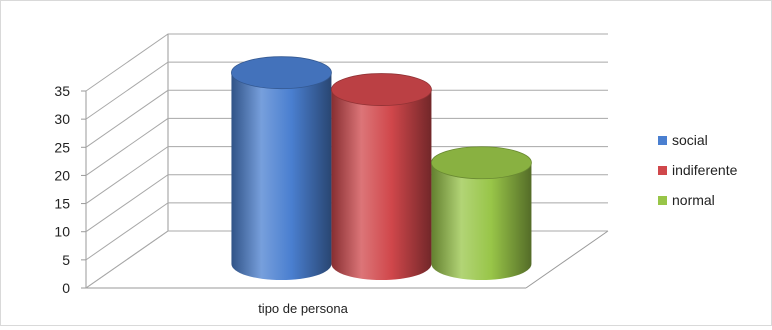  I want to click on bar-body-normal, so click(481, 221).